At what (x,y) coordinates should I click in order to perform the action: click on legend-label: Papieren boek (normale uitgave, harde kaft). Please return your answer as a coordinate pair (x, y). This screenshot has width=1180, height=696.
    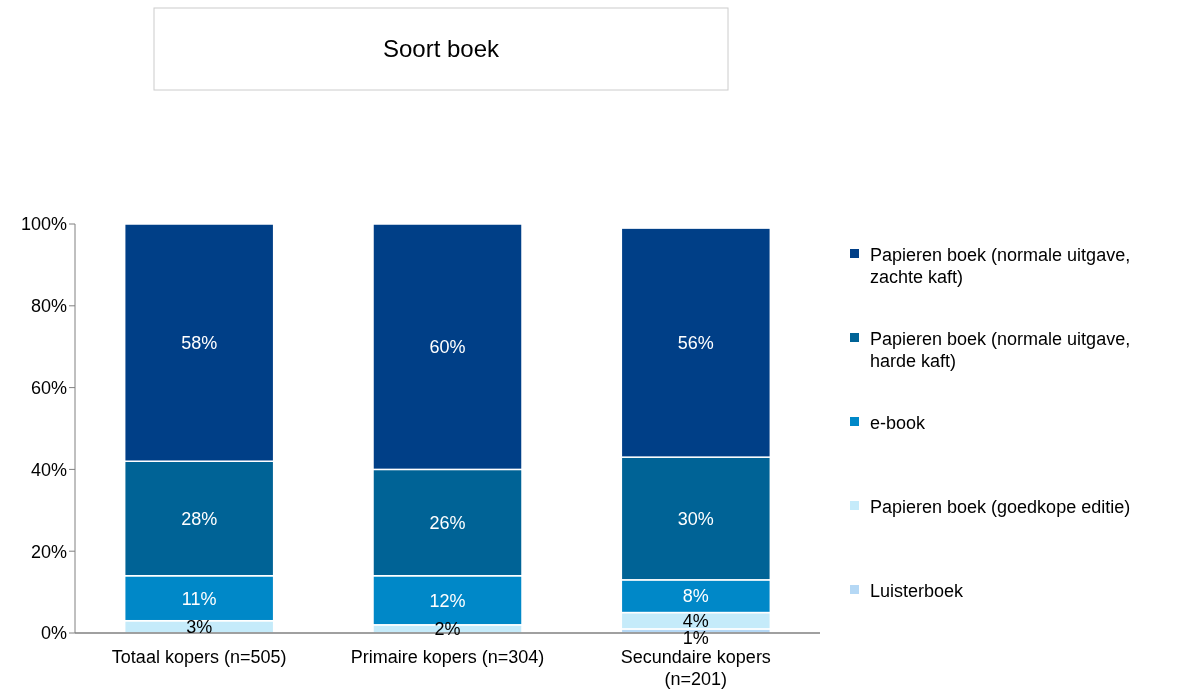
    Looking at the image, I should click on (1000, 350).